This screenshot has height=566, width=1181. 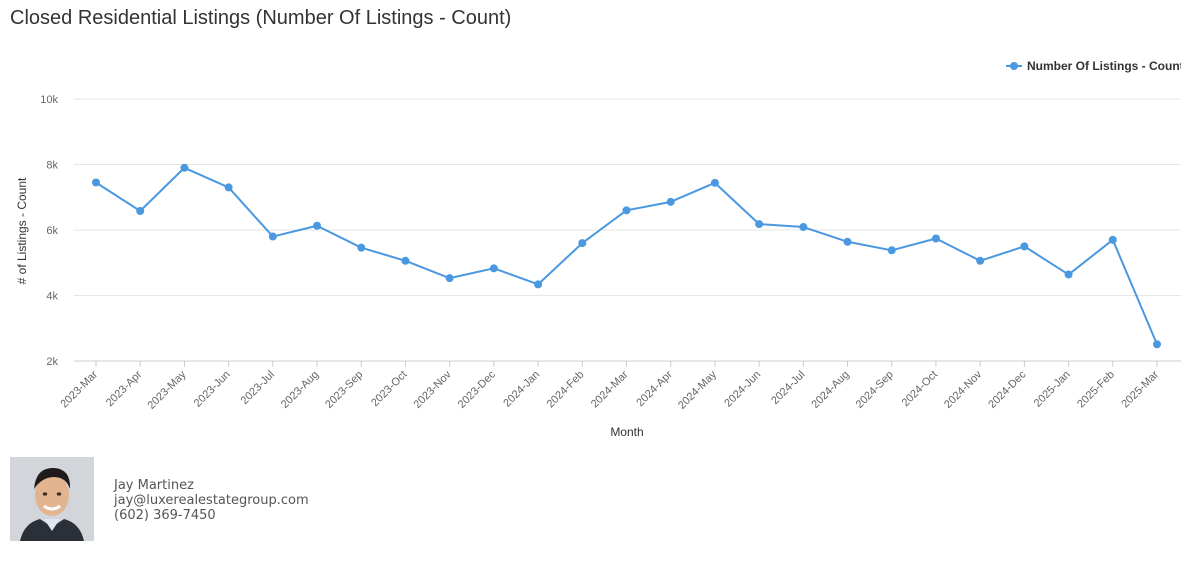 I want to click on agent-name: Jay Martinez, so click(x=154, y=485).